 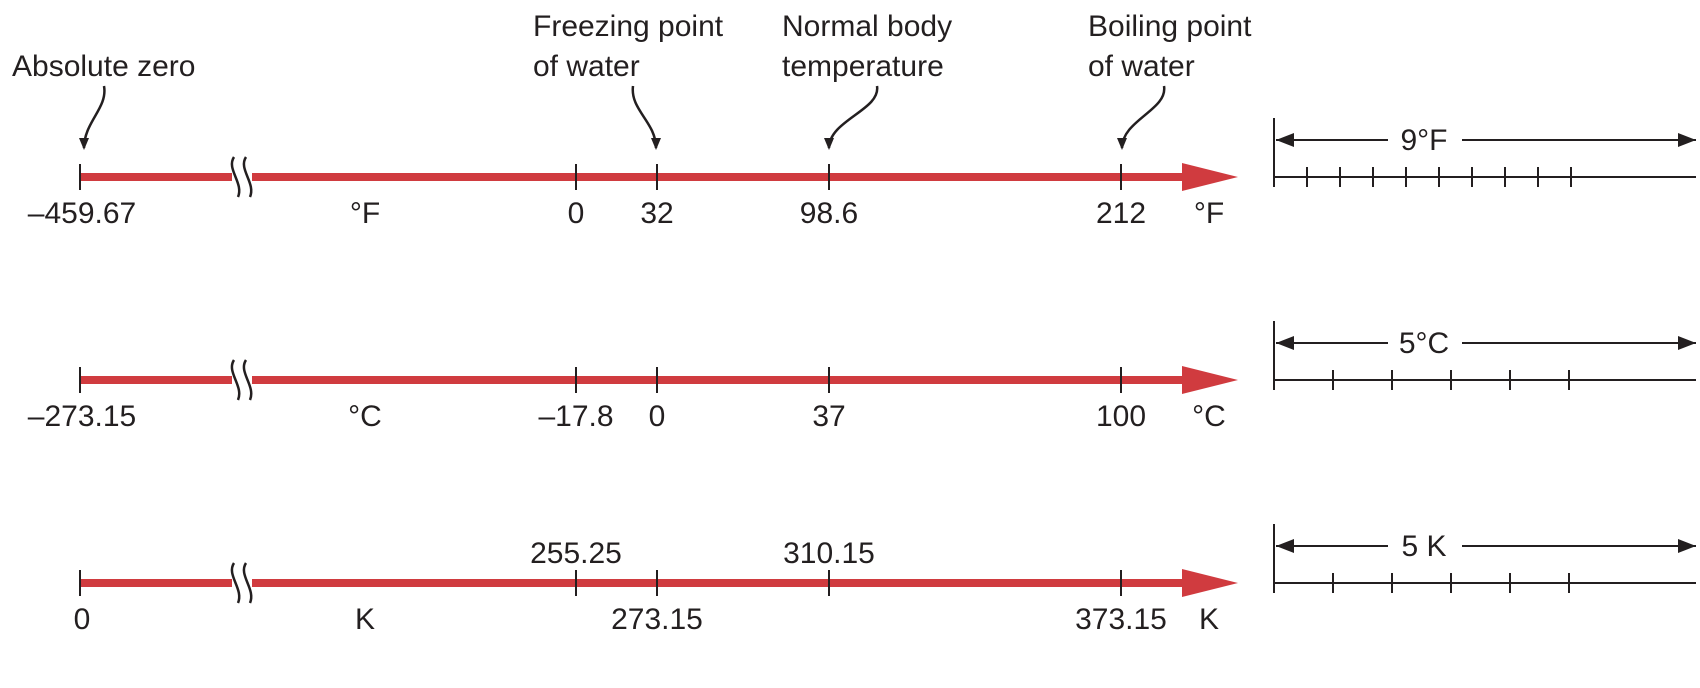 What do you see at coordinates (365, 619) in the screenshot?
I see `scale-unit-label: K` at bounding box center [365, 619].